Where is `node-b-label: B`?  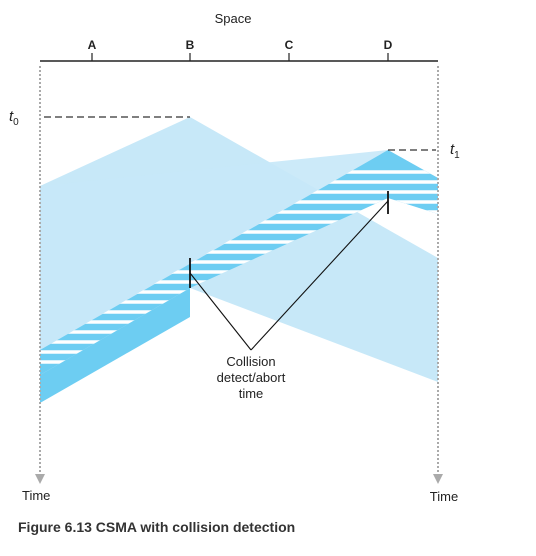 node-b-label: B is located at coordinates (190, 45).